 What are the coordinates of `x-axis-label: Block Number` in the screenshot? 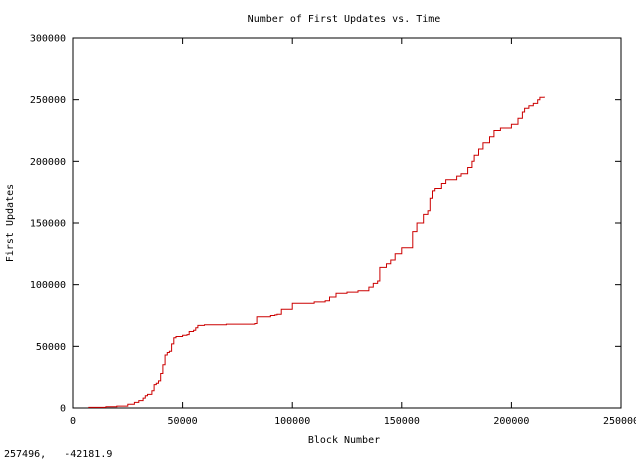 It's located at (344, 440).